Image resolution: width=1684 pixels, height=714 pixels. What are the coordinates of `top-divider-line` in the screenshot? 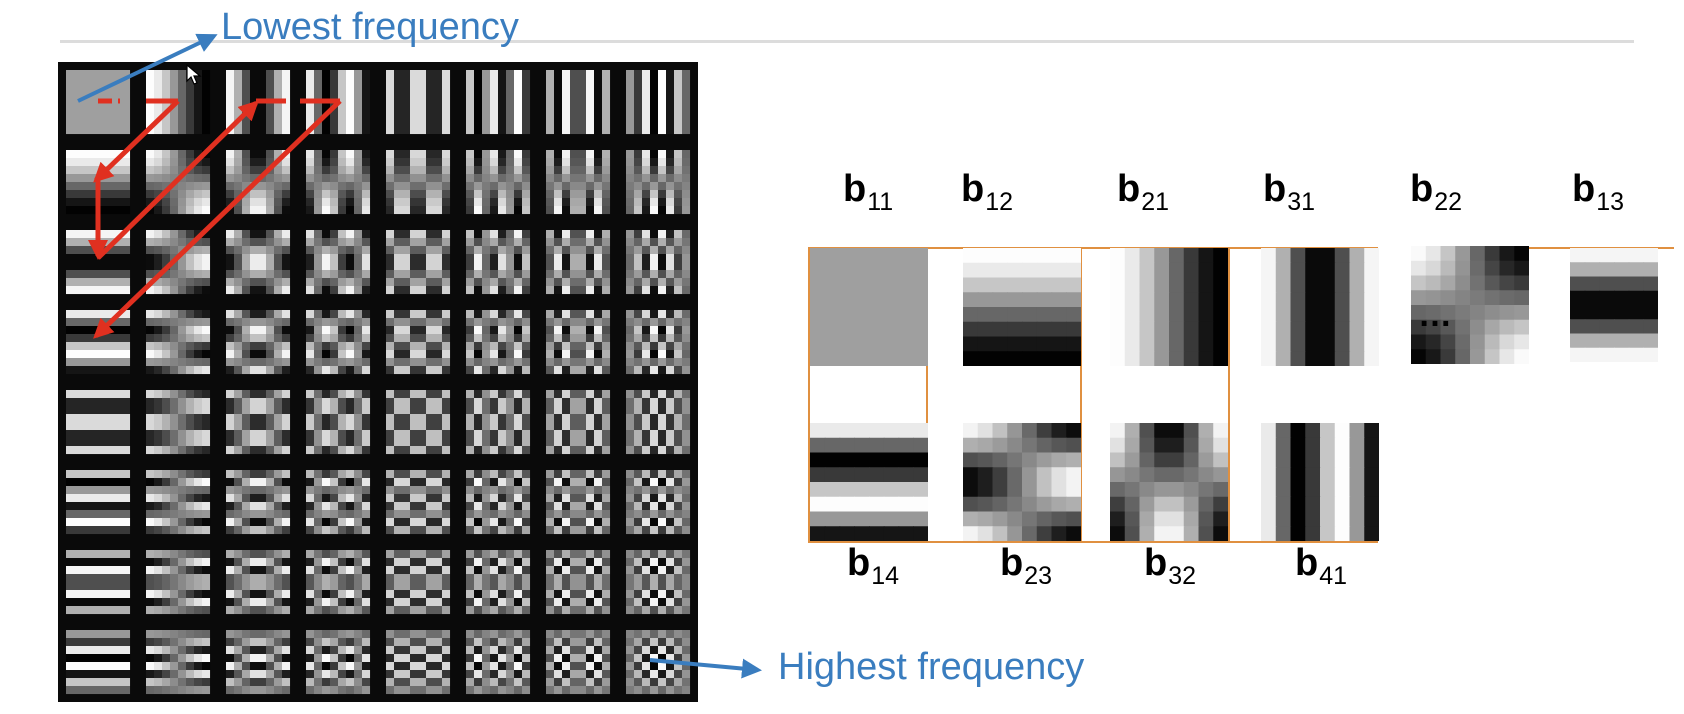 It's located at (847, 41).